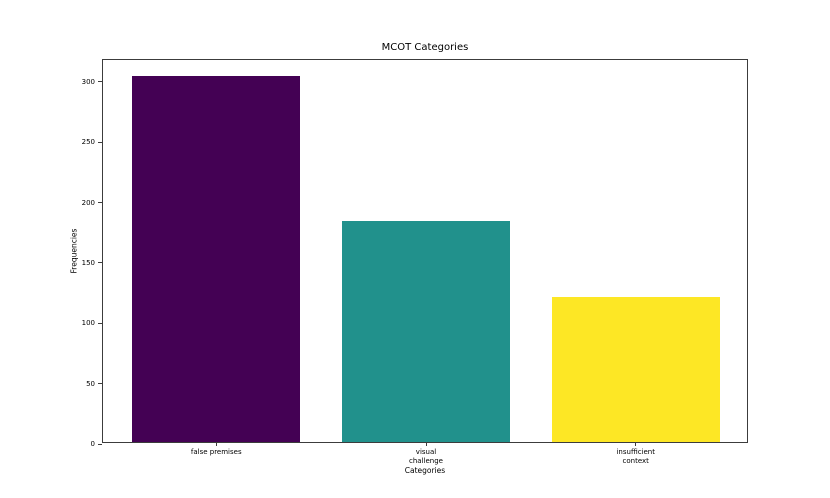 Image resolution: width=830 pixels, height=498 pixels. I want to click on y-tick-label: 50, so click(90, 383).